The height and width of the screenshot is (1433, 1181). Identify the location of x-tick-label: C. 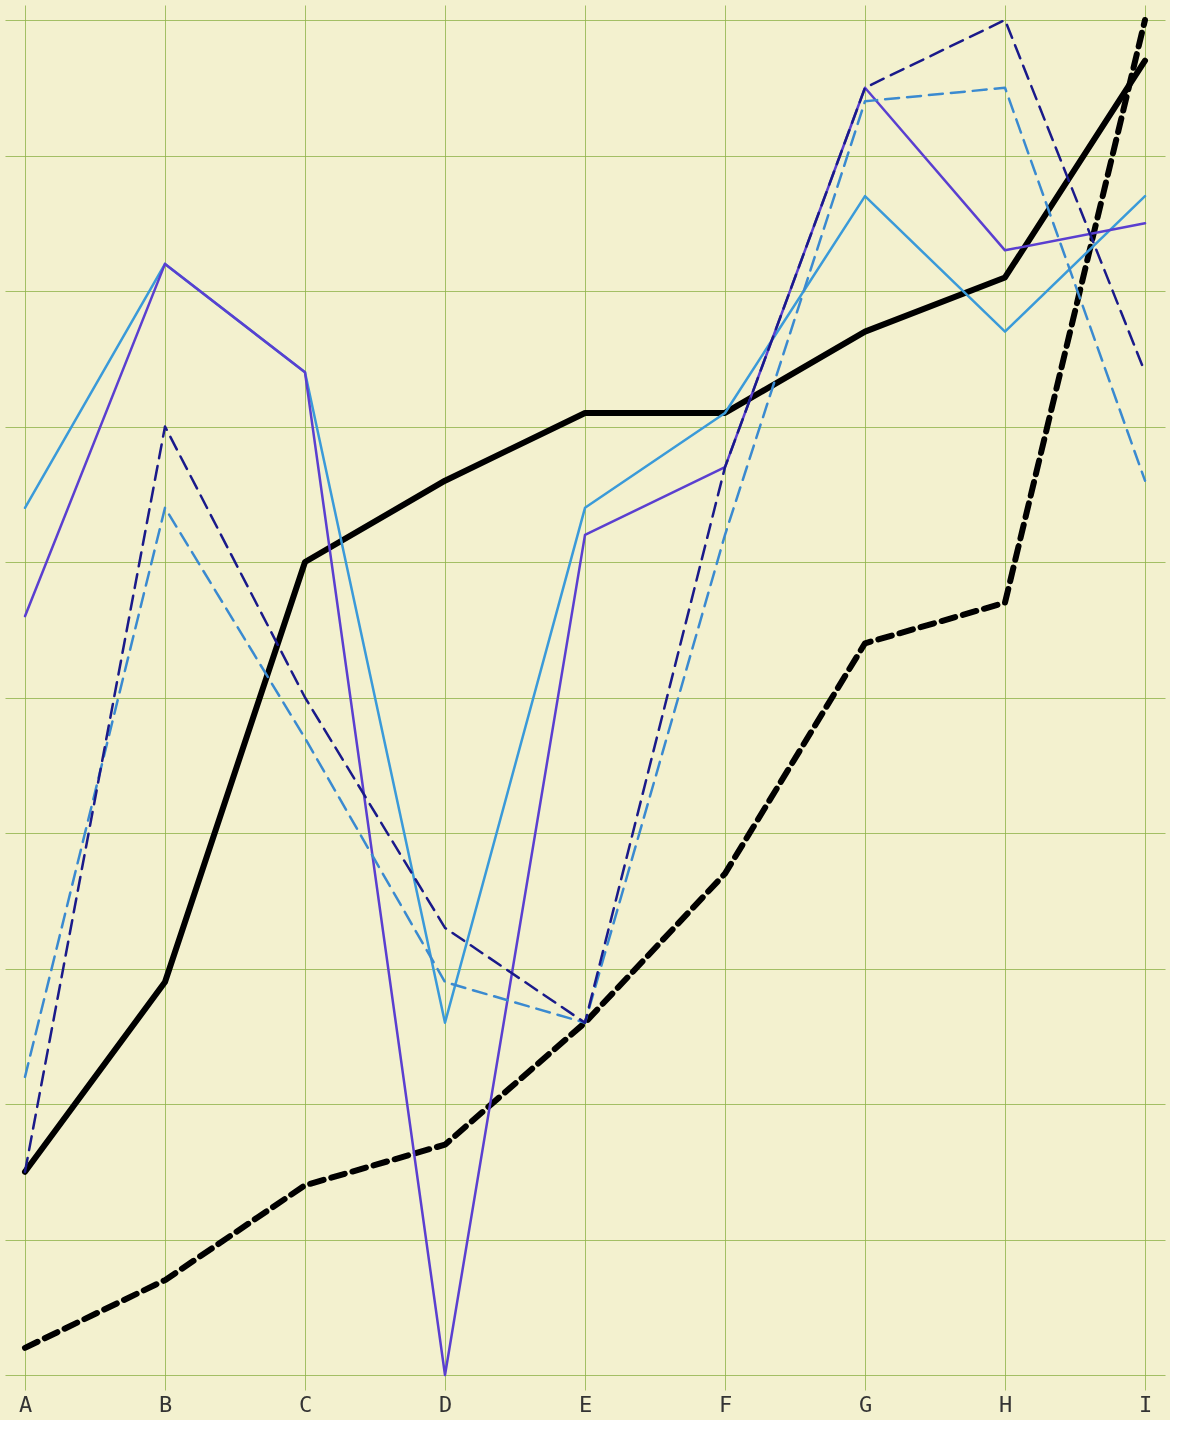
(305, 1404).